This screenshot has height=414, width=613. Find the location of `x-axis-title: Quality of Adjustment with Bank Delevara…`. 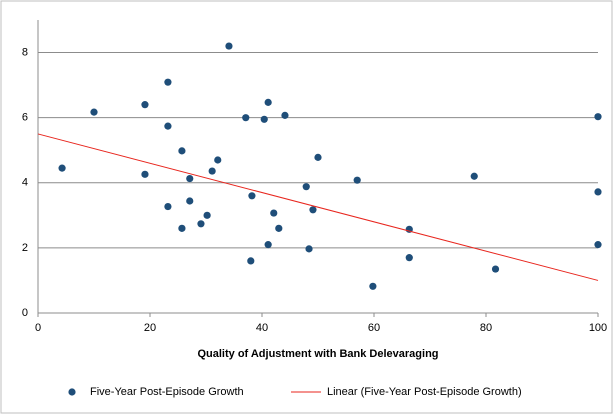

x-axis-title: Quality of Adjustment with Bank Delevara… is located at coordinates (317, 354).